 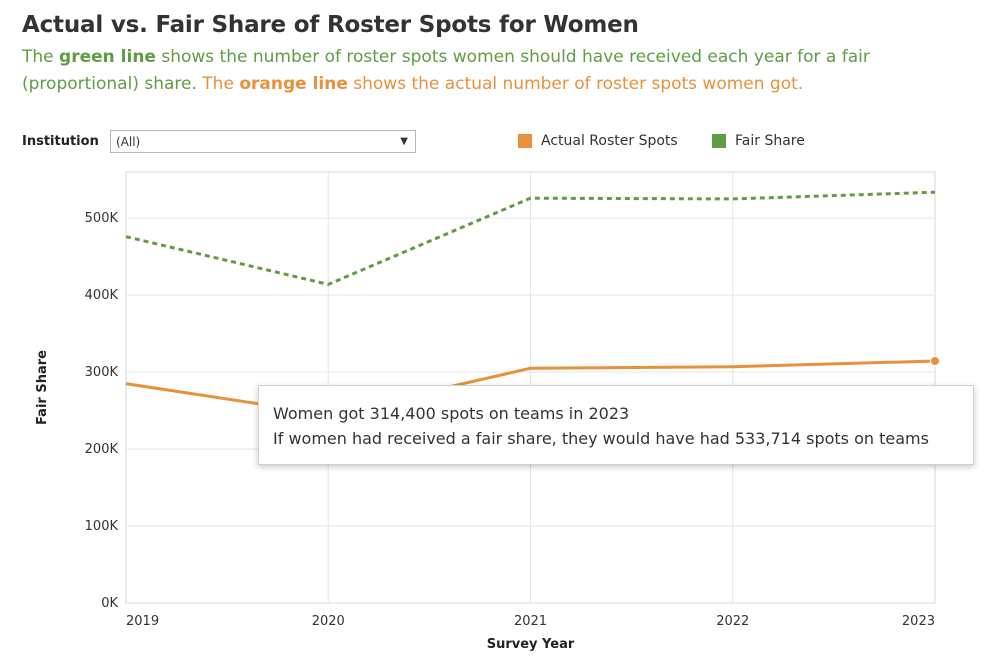 What do you see at coordinates (328, 621) in the screenshot?
I see `x-tick-label: 2020` at bounding box center [328, 621].